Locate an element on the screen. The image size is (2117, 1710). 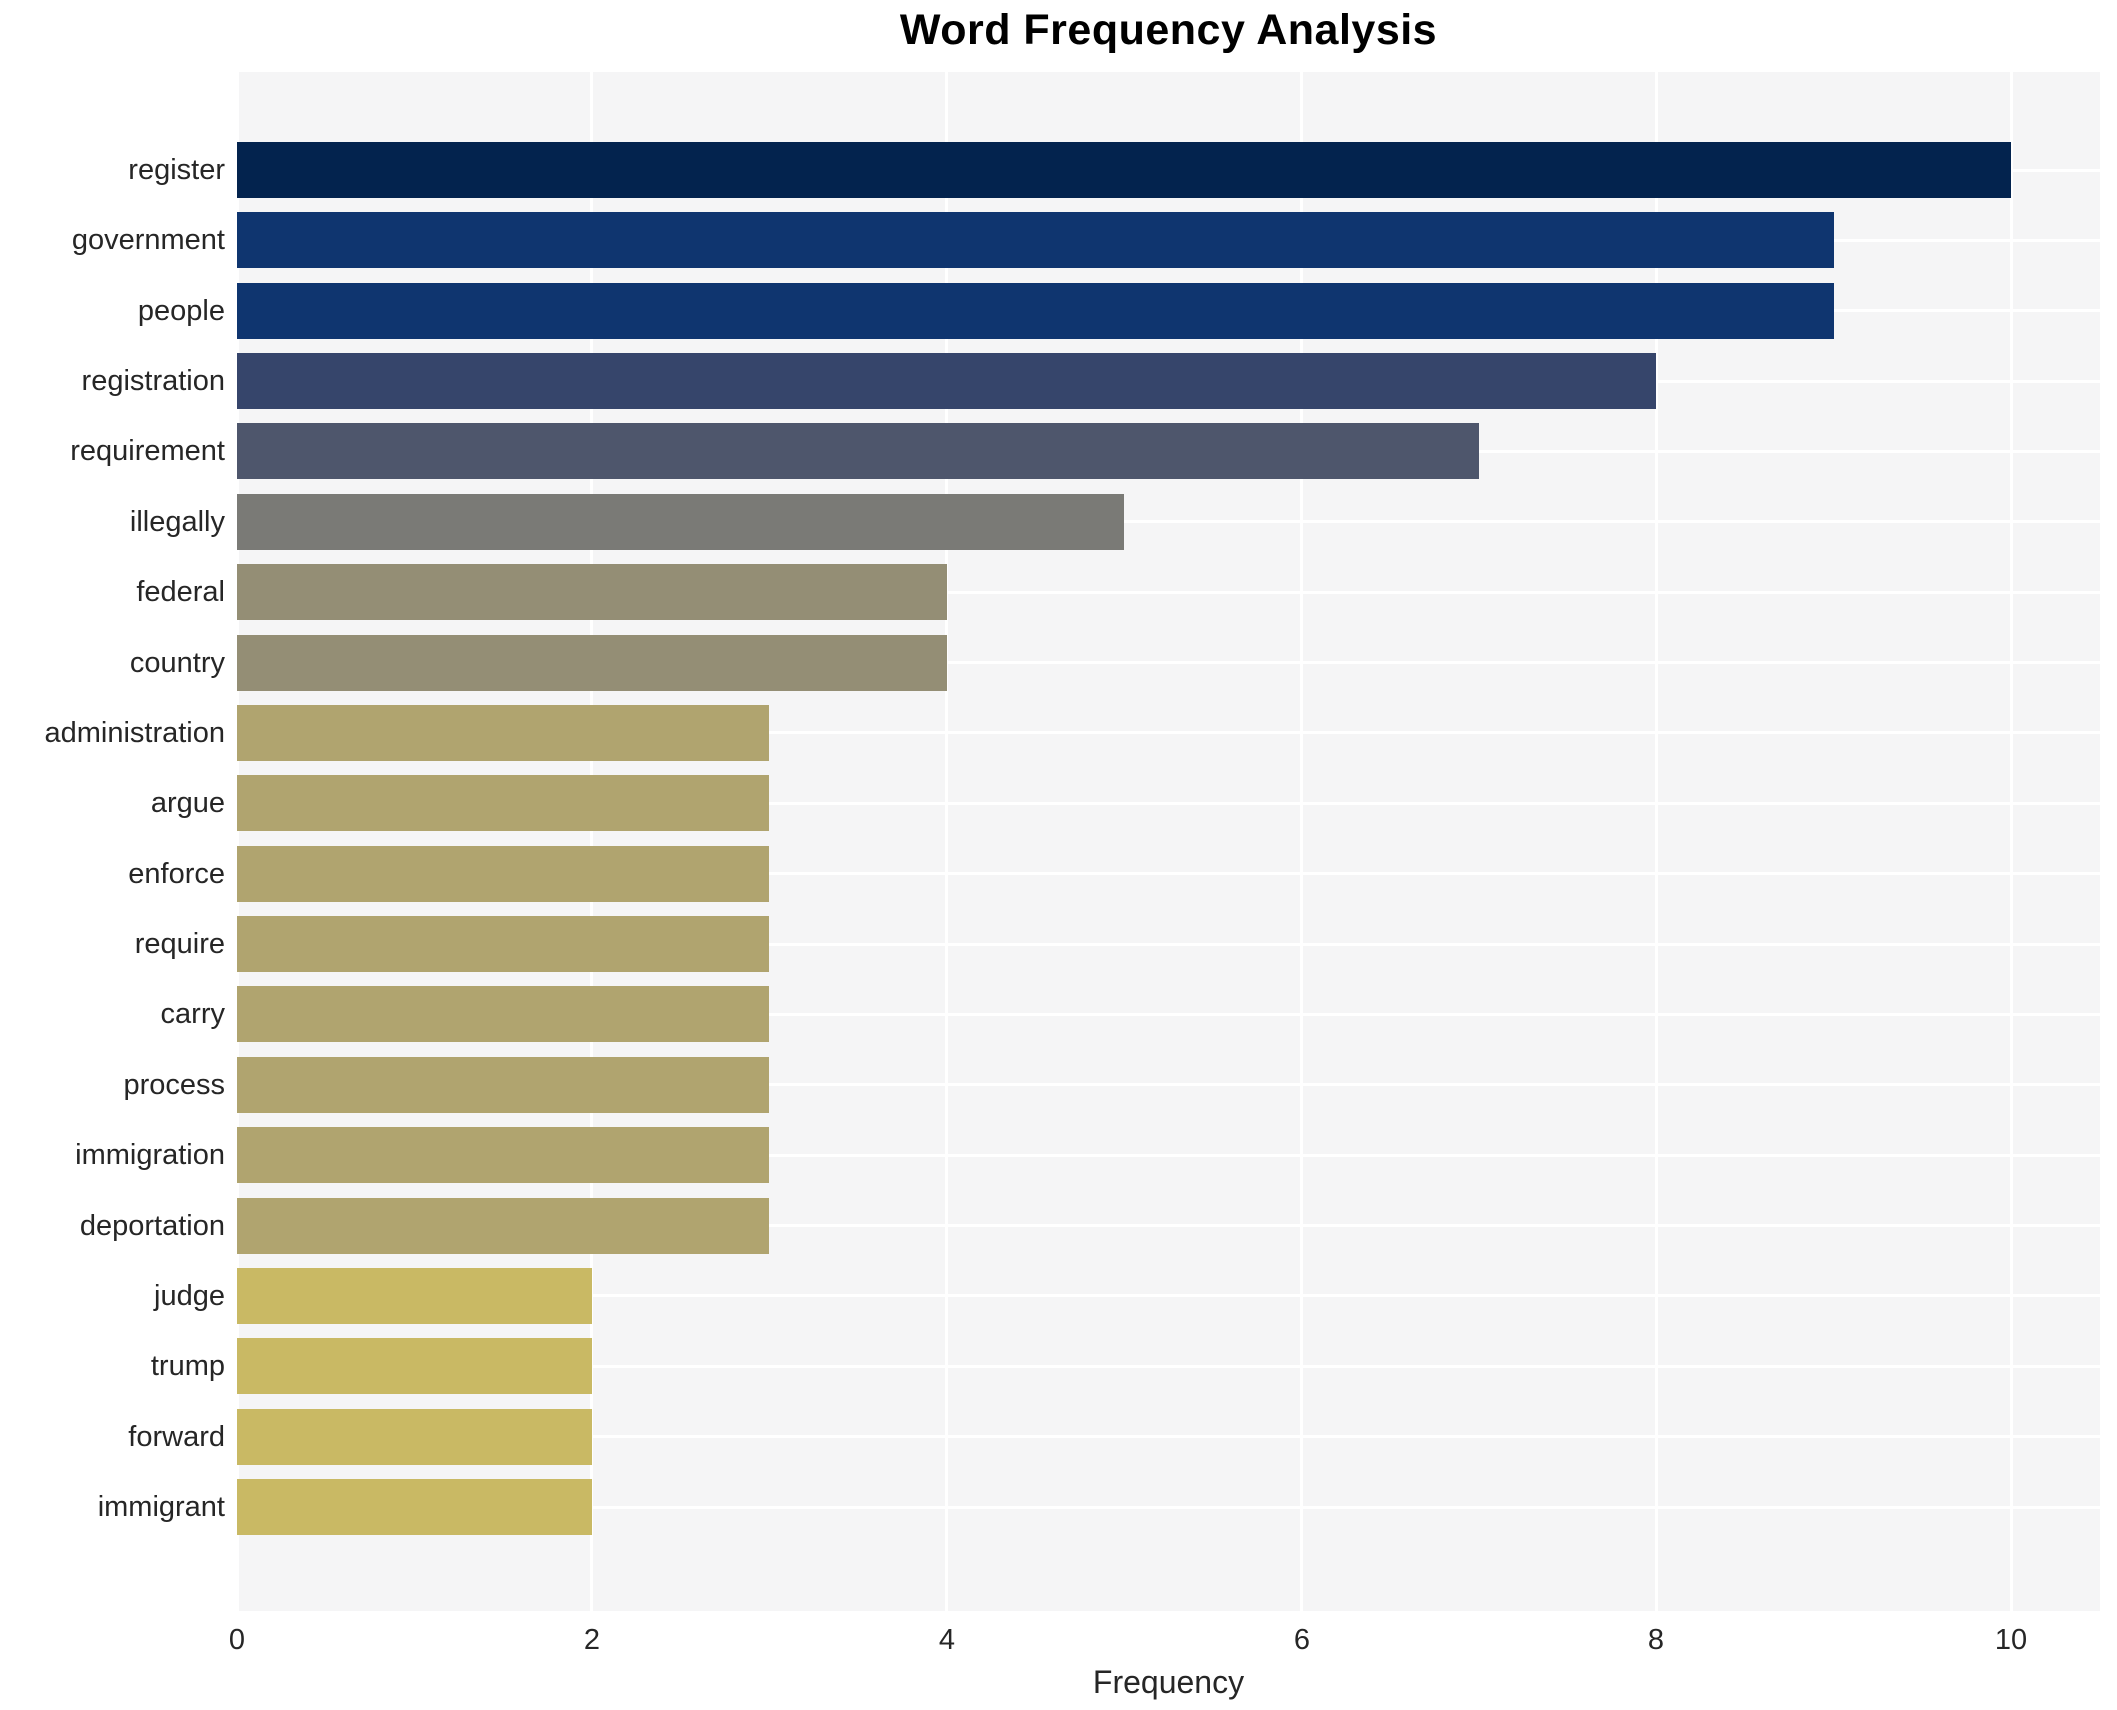
y-tick-label-judge: judge is located at coordinates (189, 1296).